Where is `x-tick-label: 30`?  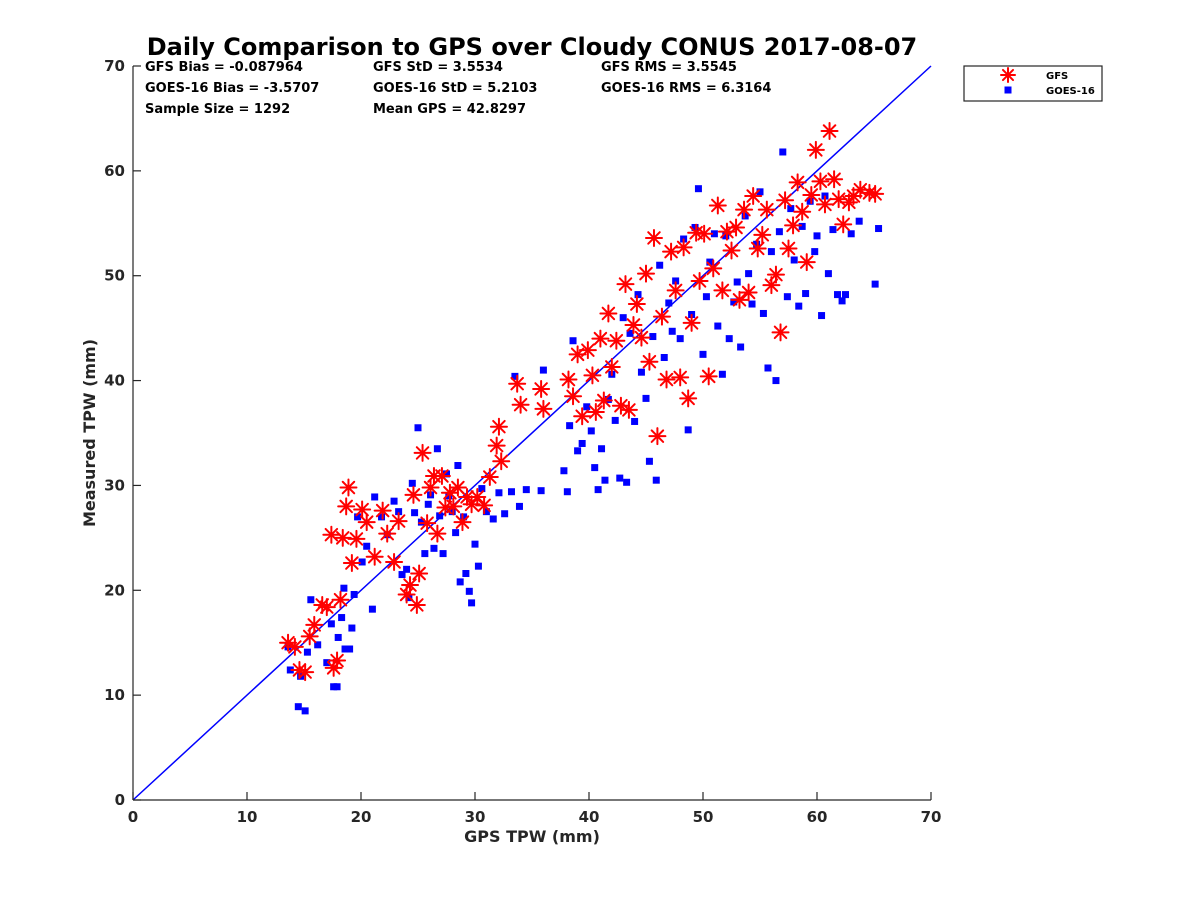 x-tick-label: 30 is located at coordinates (475, 817).